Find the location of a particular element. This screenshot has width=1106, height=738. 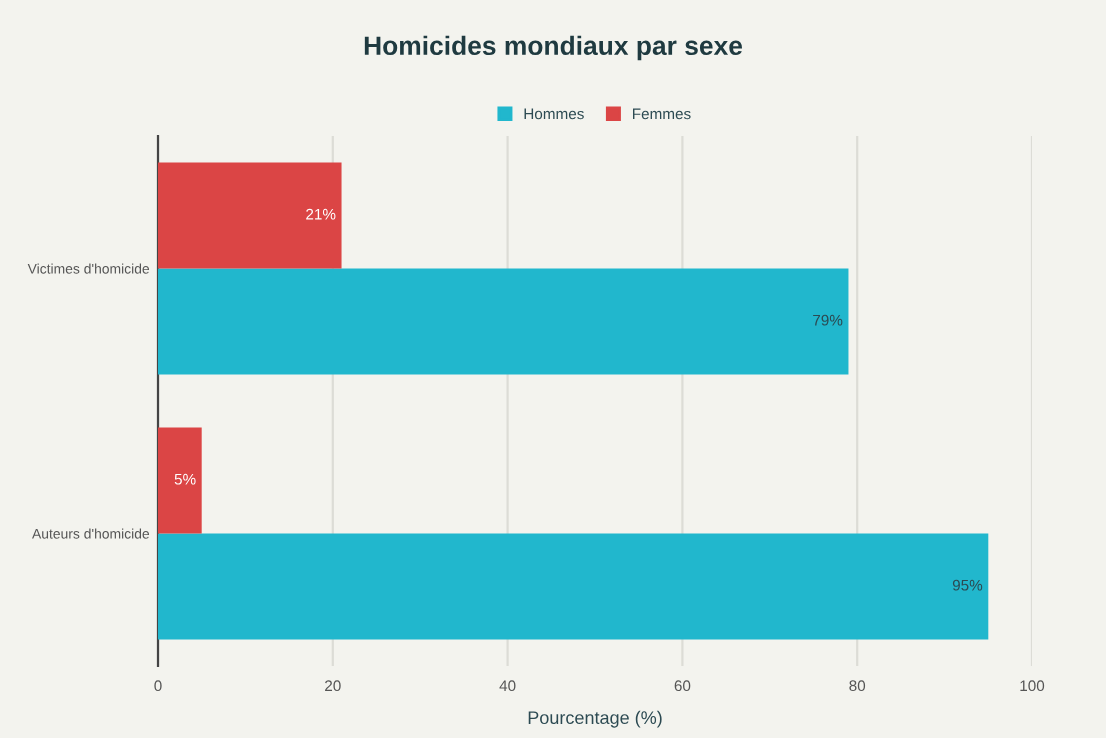

chart-title: Homicides mondiaux par sexe is located at coordinates (553, 48).